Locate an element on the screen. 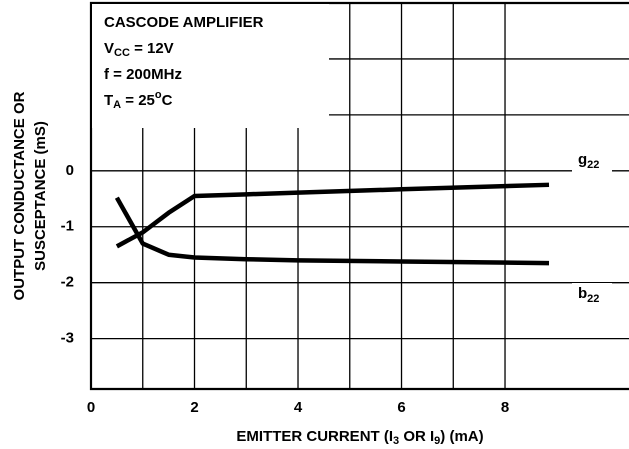 This screenshot has width=629, height=449. text-part: = 25 is located at coordinates (138, 100).